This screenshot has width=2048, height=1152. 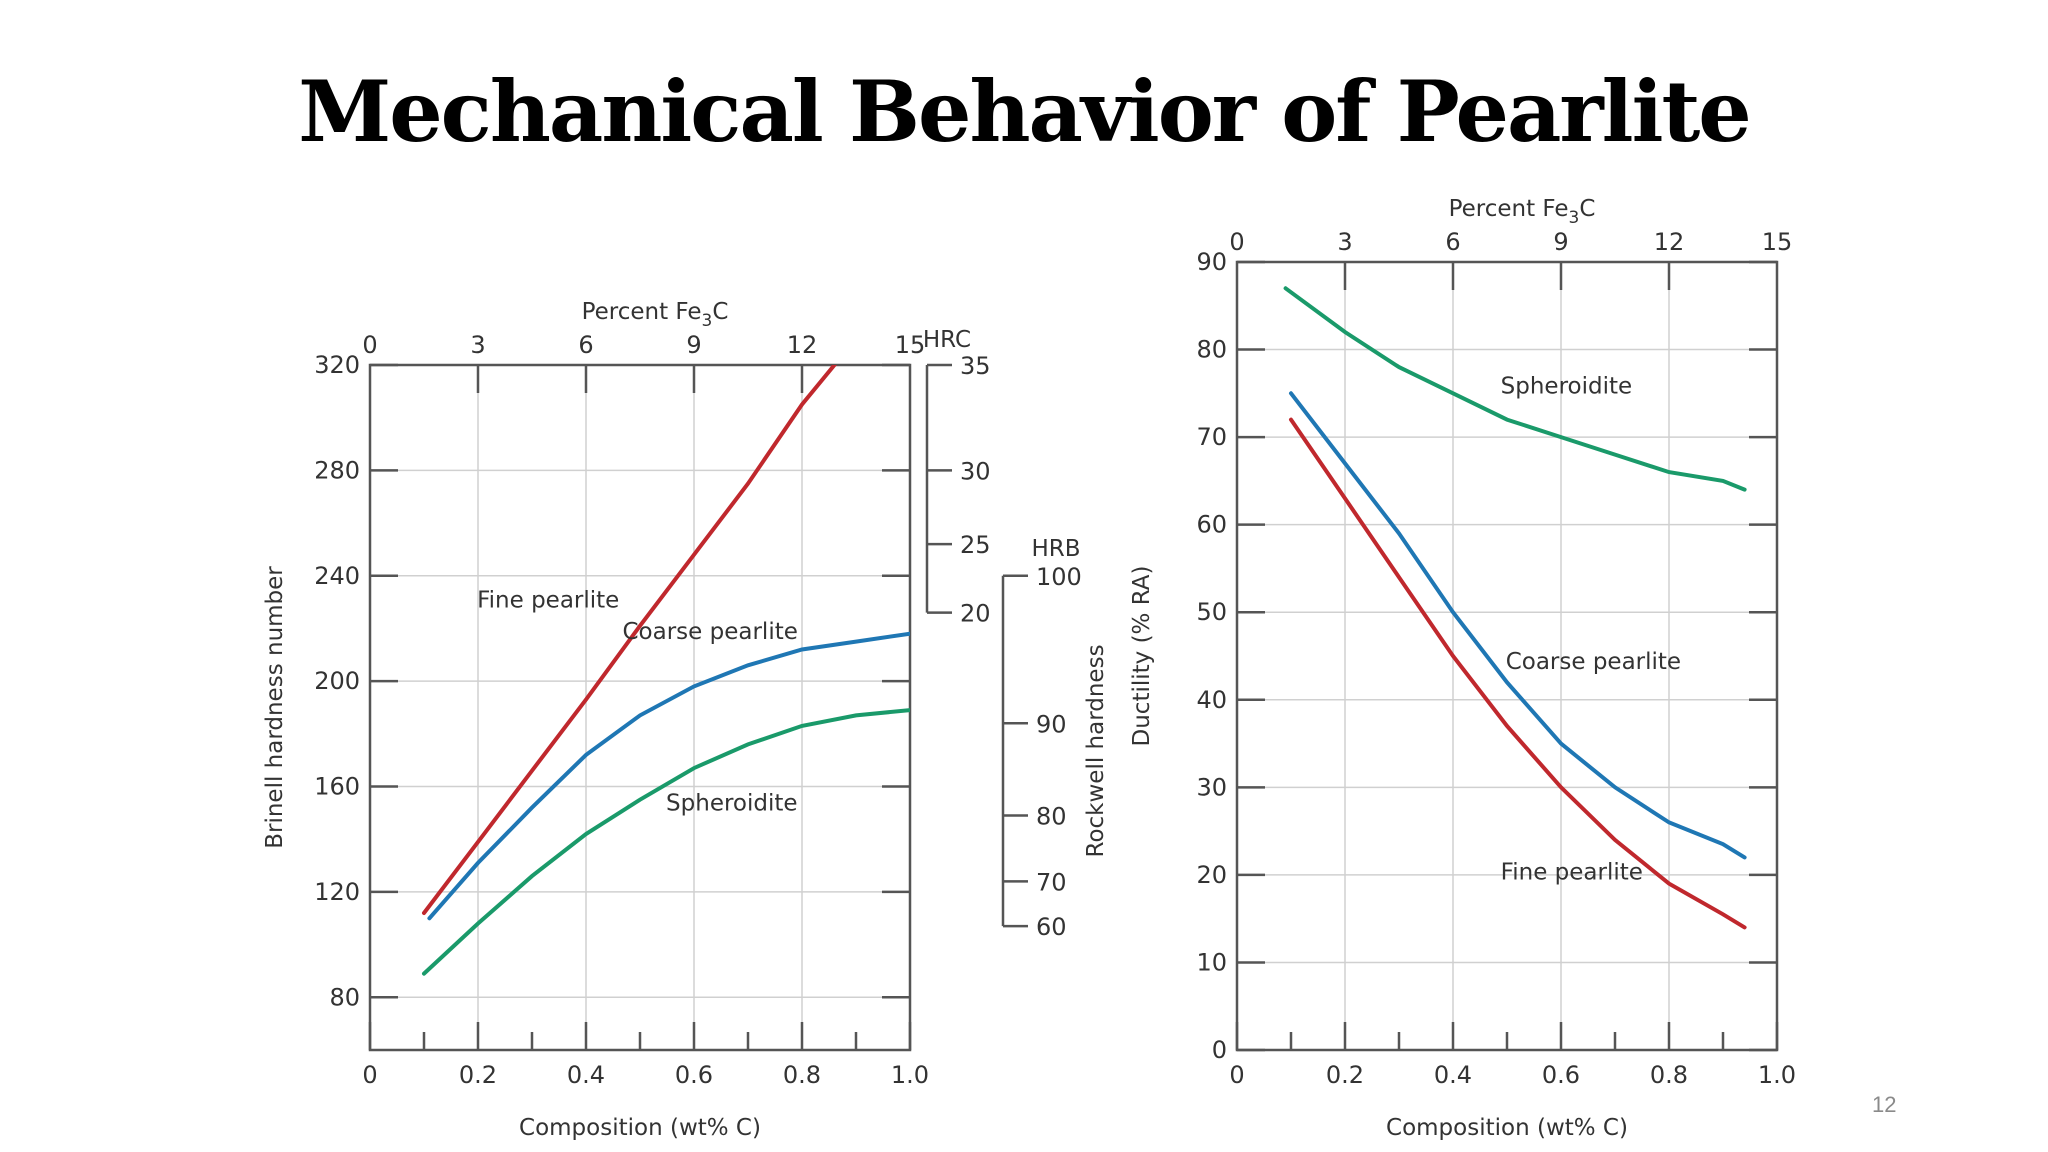 I want to click on hrb-tick-label: 80, so click(x=1051, y=817).